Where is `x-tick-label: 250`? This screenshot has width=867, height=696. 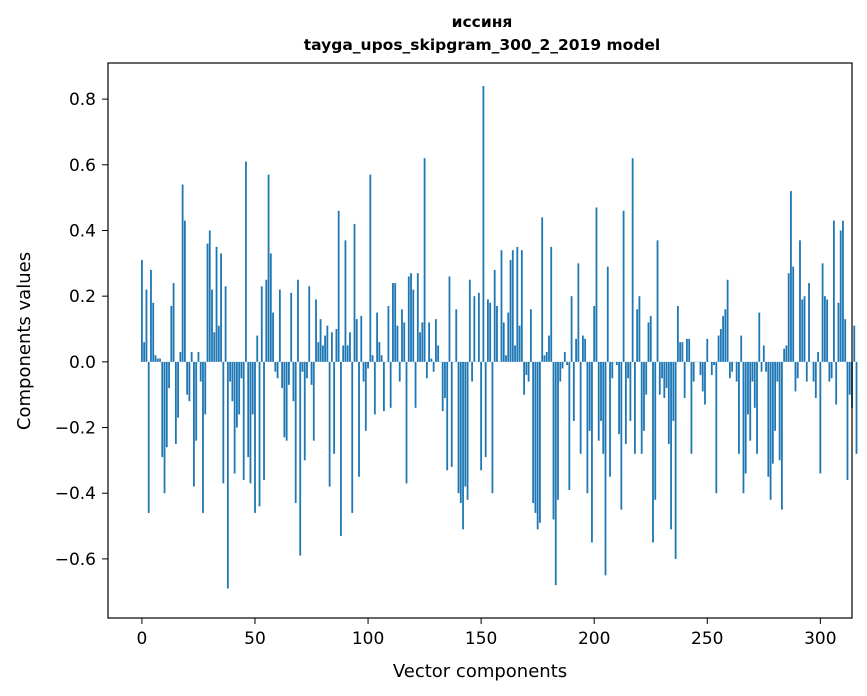
x-tick-label: 250 is located at coordinates (707, 639).